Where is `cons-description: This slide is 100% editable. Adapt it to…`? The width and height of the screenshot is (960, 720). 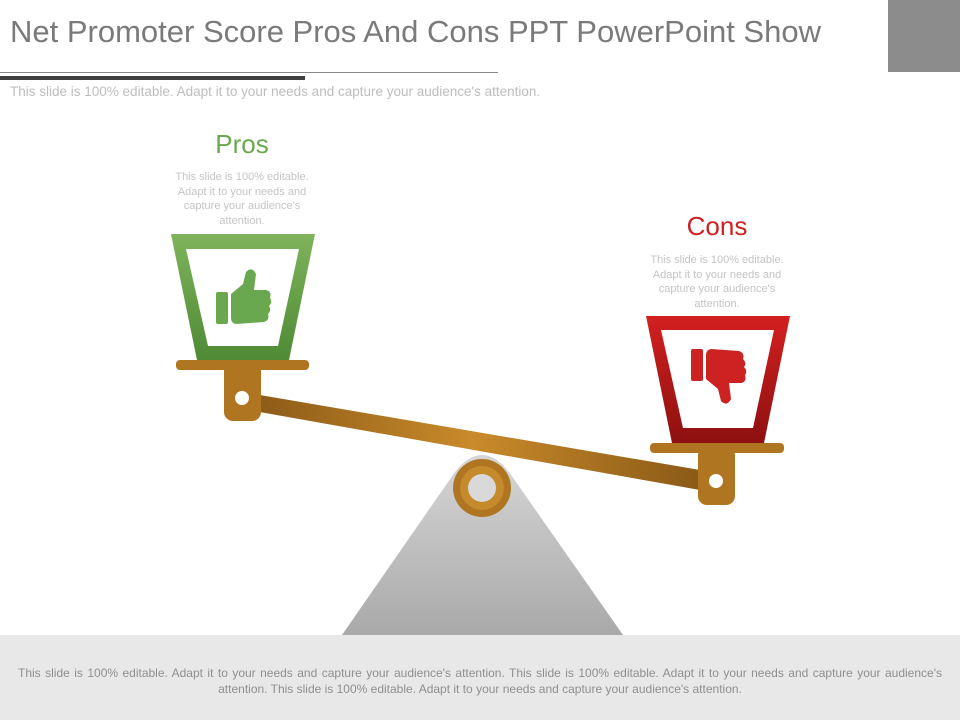 cons-description: This slide is 100% editable. Adapt it to… is located at coordinates (717, 282).